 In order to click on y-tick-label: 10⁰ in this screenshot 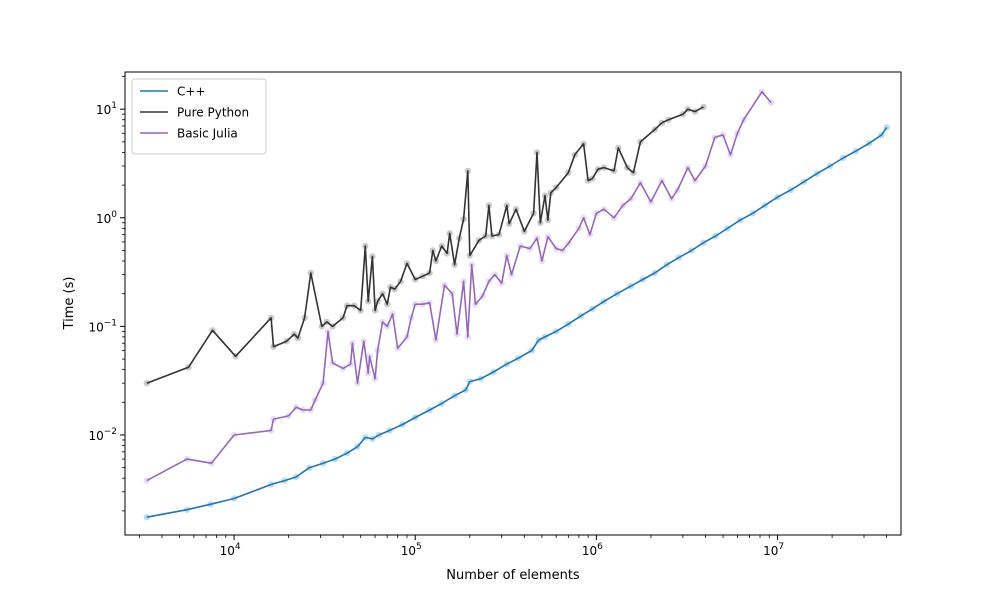, I will do `click(106, 218)`.